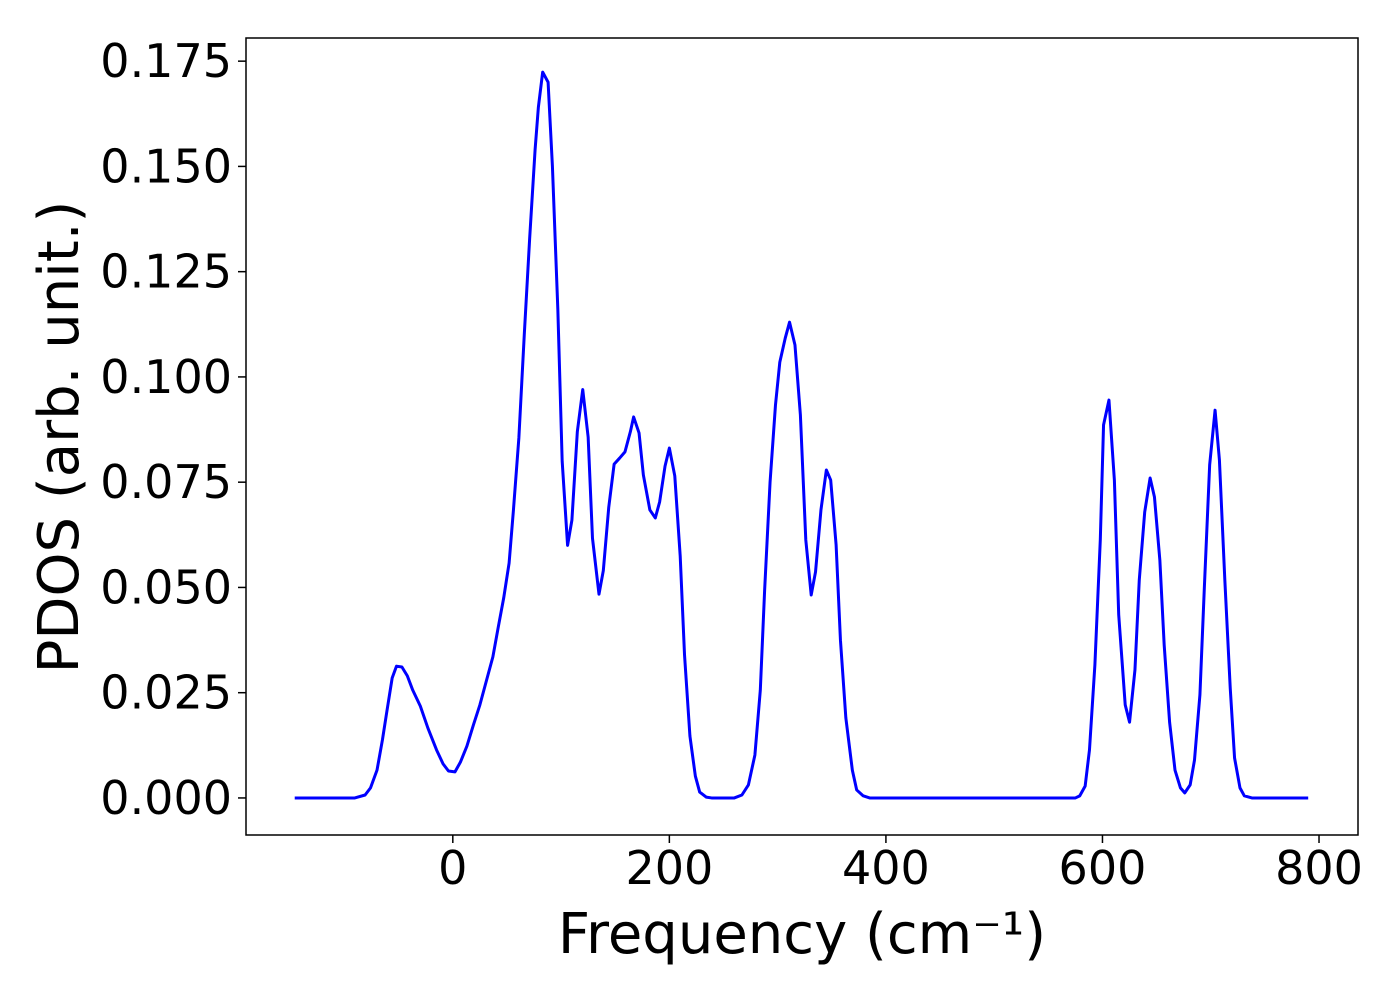 The image size is (1400, 1004). Describe the element at coordinates (166, 61) in the screenshot. I see `y-tick-label: 0.175` at that location.